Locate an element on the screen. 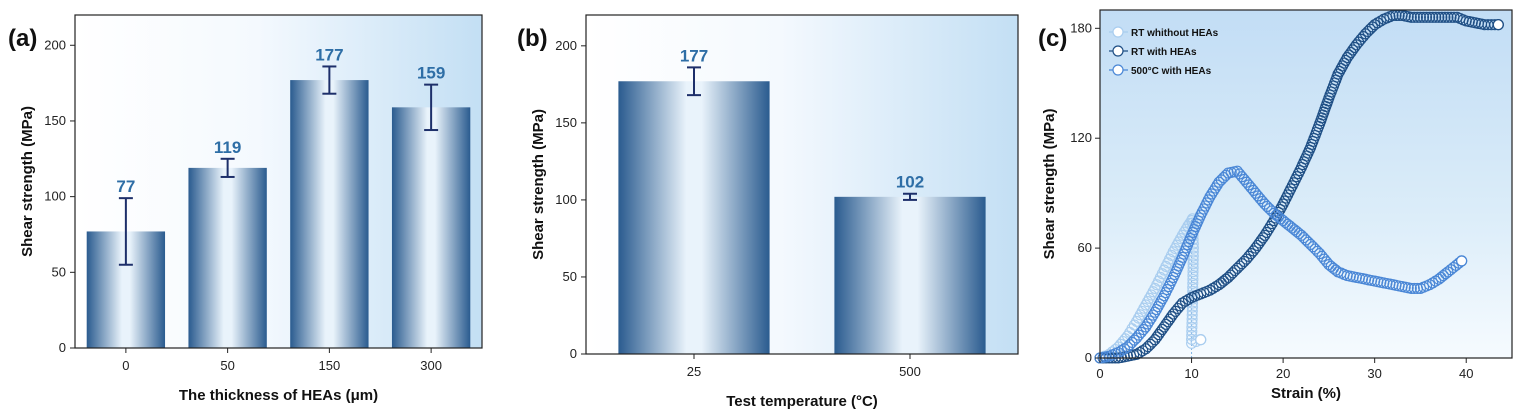  panel-label: (c) is located at coordinates (1052, 38).